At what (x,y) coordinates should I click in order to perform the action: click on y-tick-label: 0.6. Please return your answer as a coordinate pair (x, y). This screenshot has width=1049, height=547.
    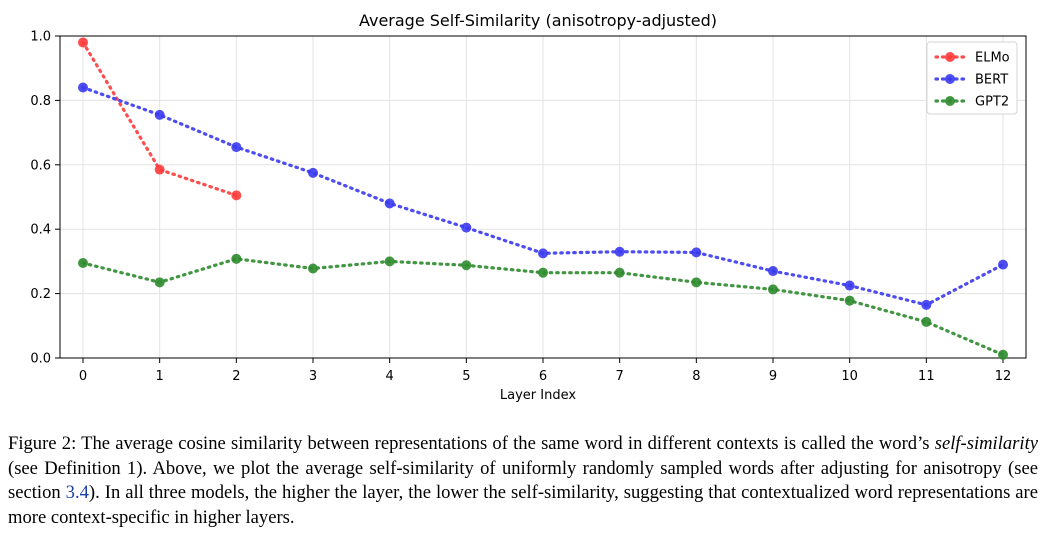
    Looking at the image, I should click on (40, 165).